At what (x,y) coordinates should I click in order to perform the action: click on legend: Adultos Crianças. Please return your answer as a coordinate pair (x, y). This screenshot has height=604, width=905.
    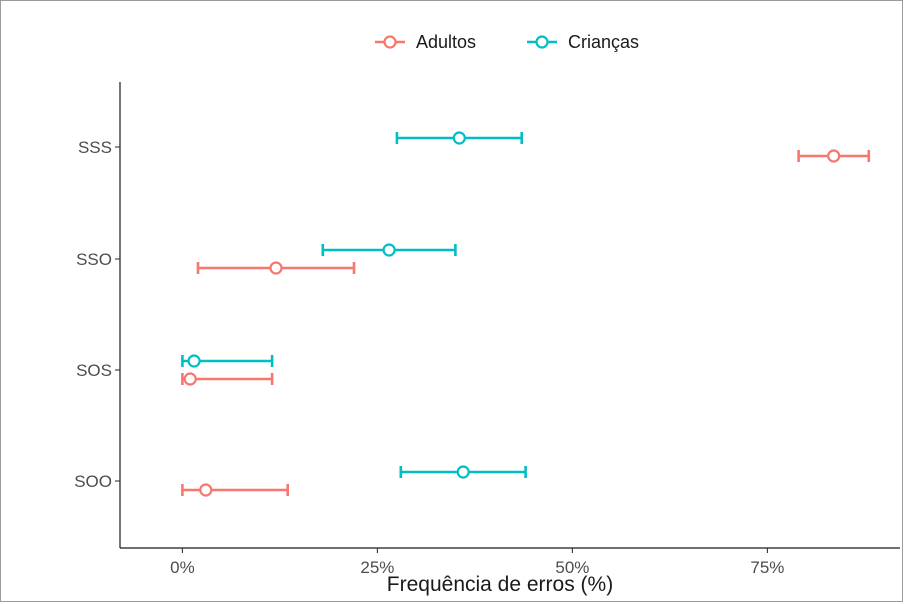
    Looking at the image, I should click on (507, 42).